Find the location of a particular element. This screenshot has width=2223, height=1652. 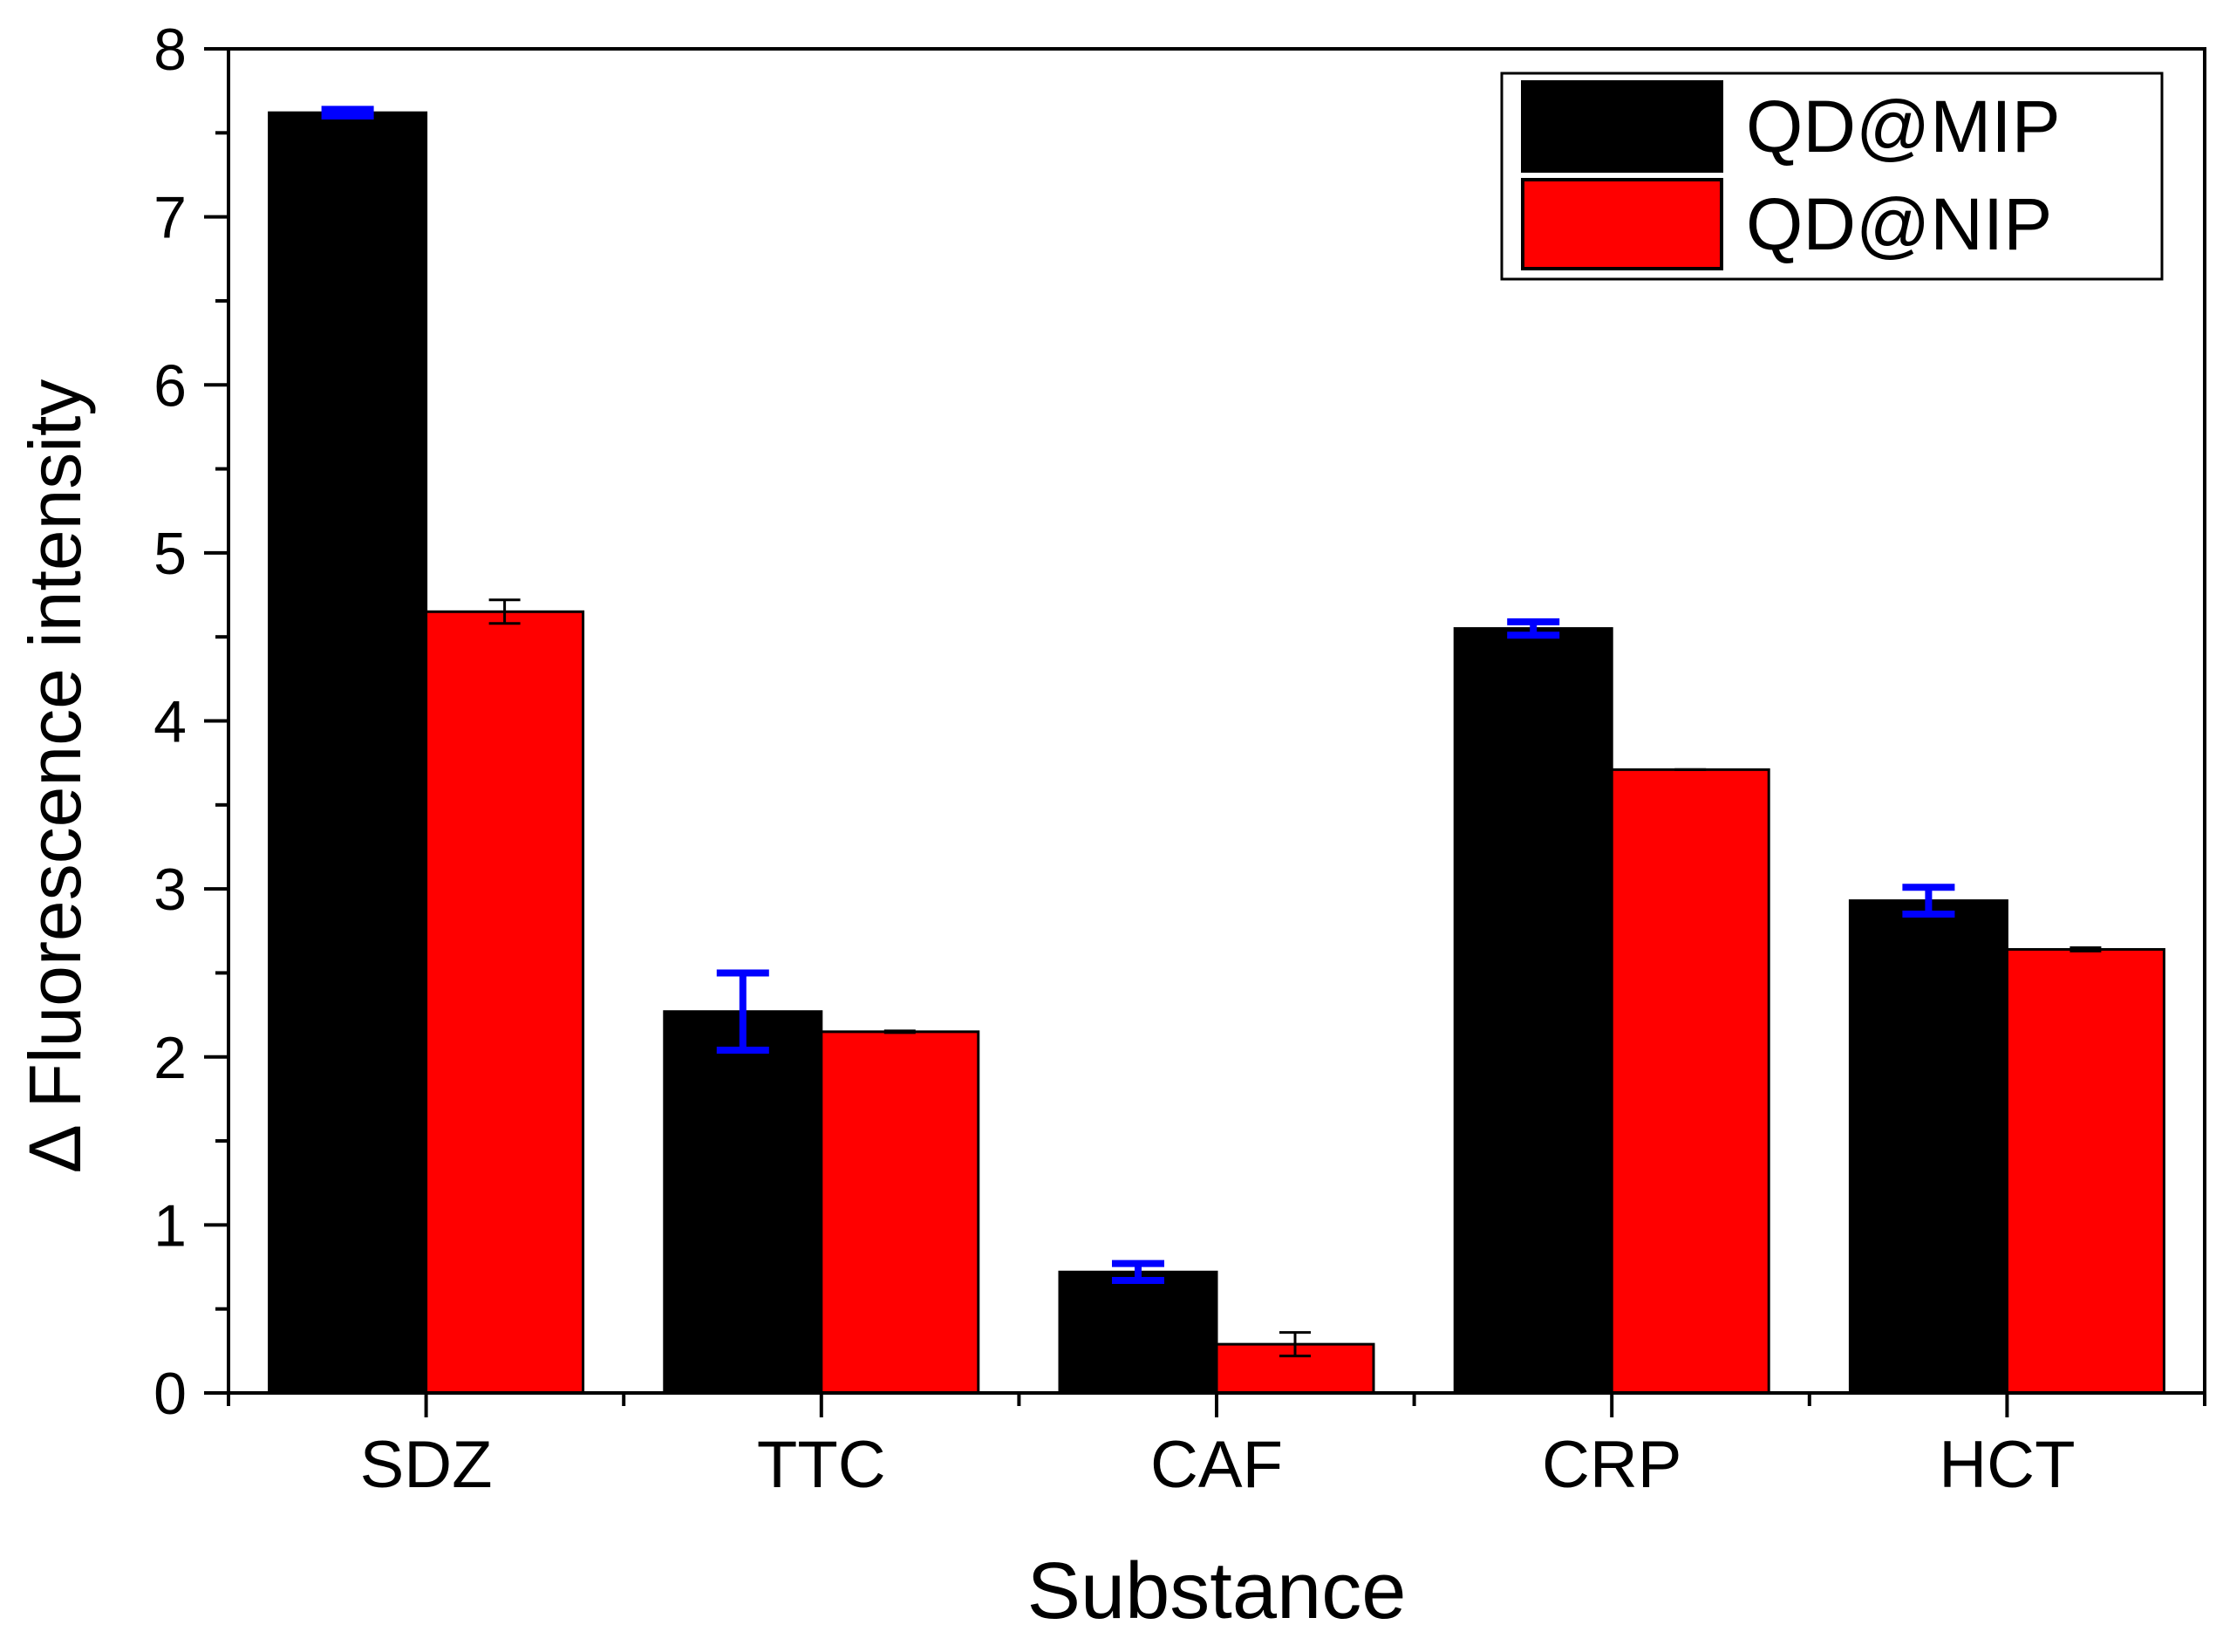

error-bar-QD@MIP-TTC is located at coordinates (743, 1012).